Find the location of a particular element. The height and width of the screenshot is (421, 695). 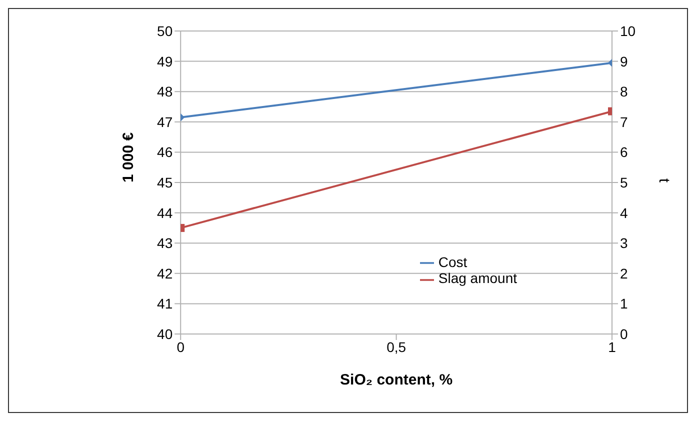

y-tick-label: 42 is located at coordinates (165, 273).